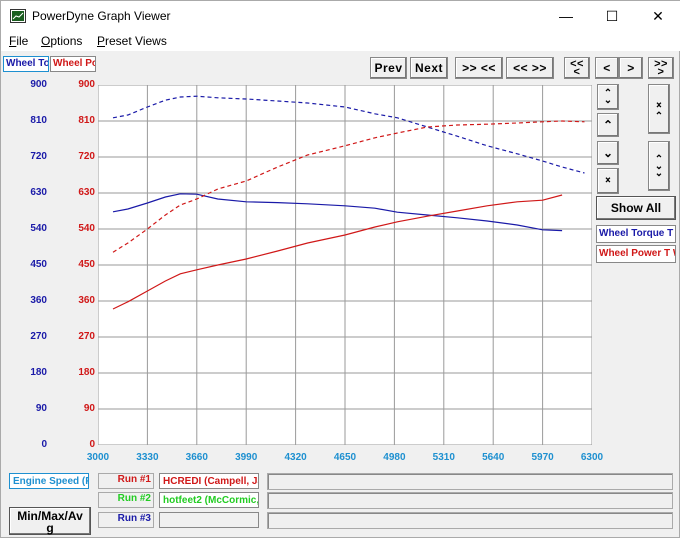 Image resolution: width=680 pixels, height=538 pixels. I want to click on far-right-bot-glyph: >, so click(661, 72).